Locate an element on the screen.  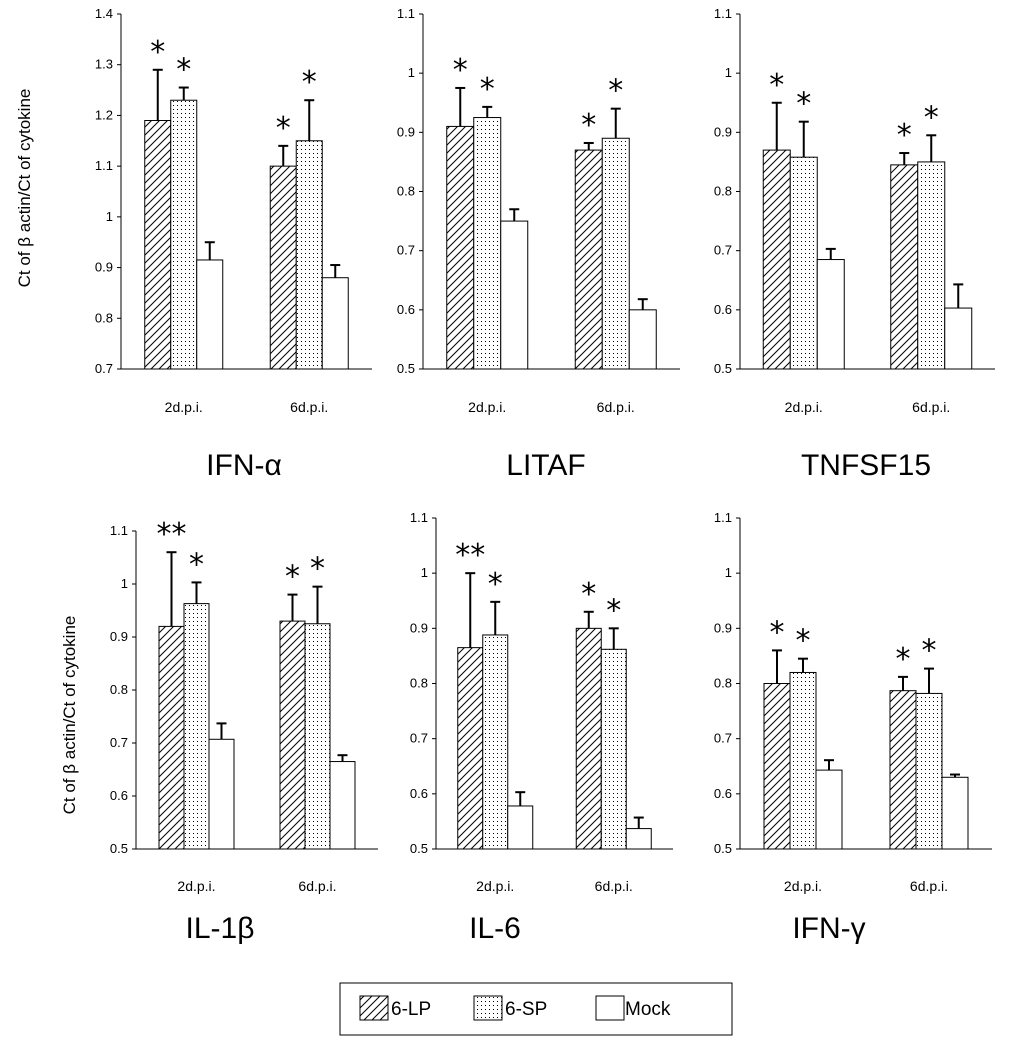
legend-swatch-6lp is located at coordinates (374, 1008).